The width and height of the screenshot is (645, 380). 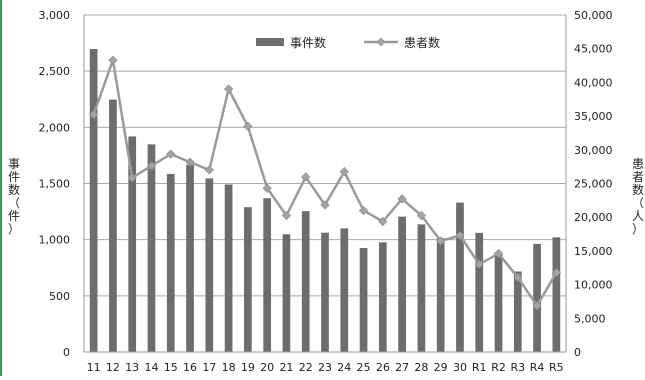 I want to click on legend-line-marker, so click(x=381, y=42).